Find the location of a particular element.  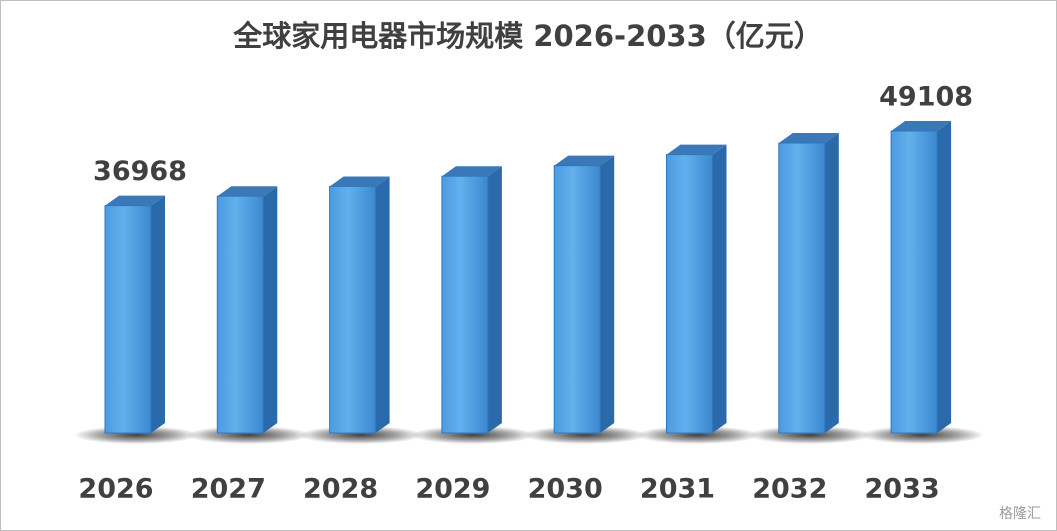

x-tick-label: 2032 is located at coordinates (789, 489).